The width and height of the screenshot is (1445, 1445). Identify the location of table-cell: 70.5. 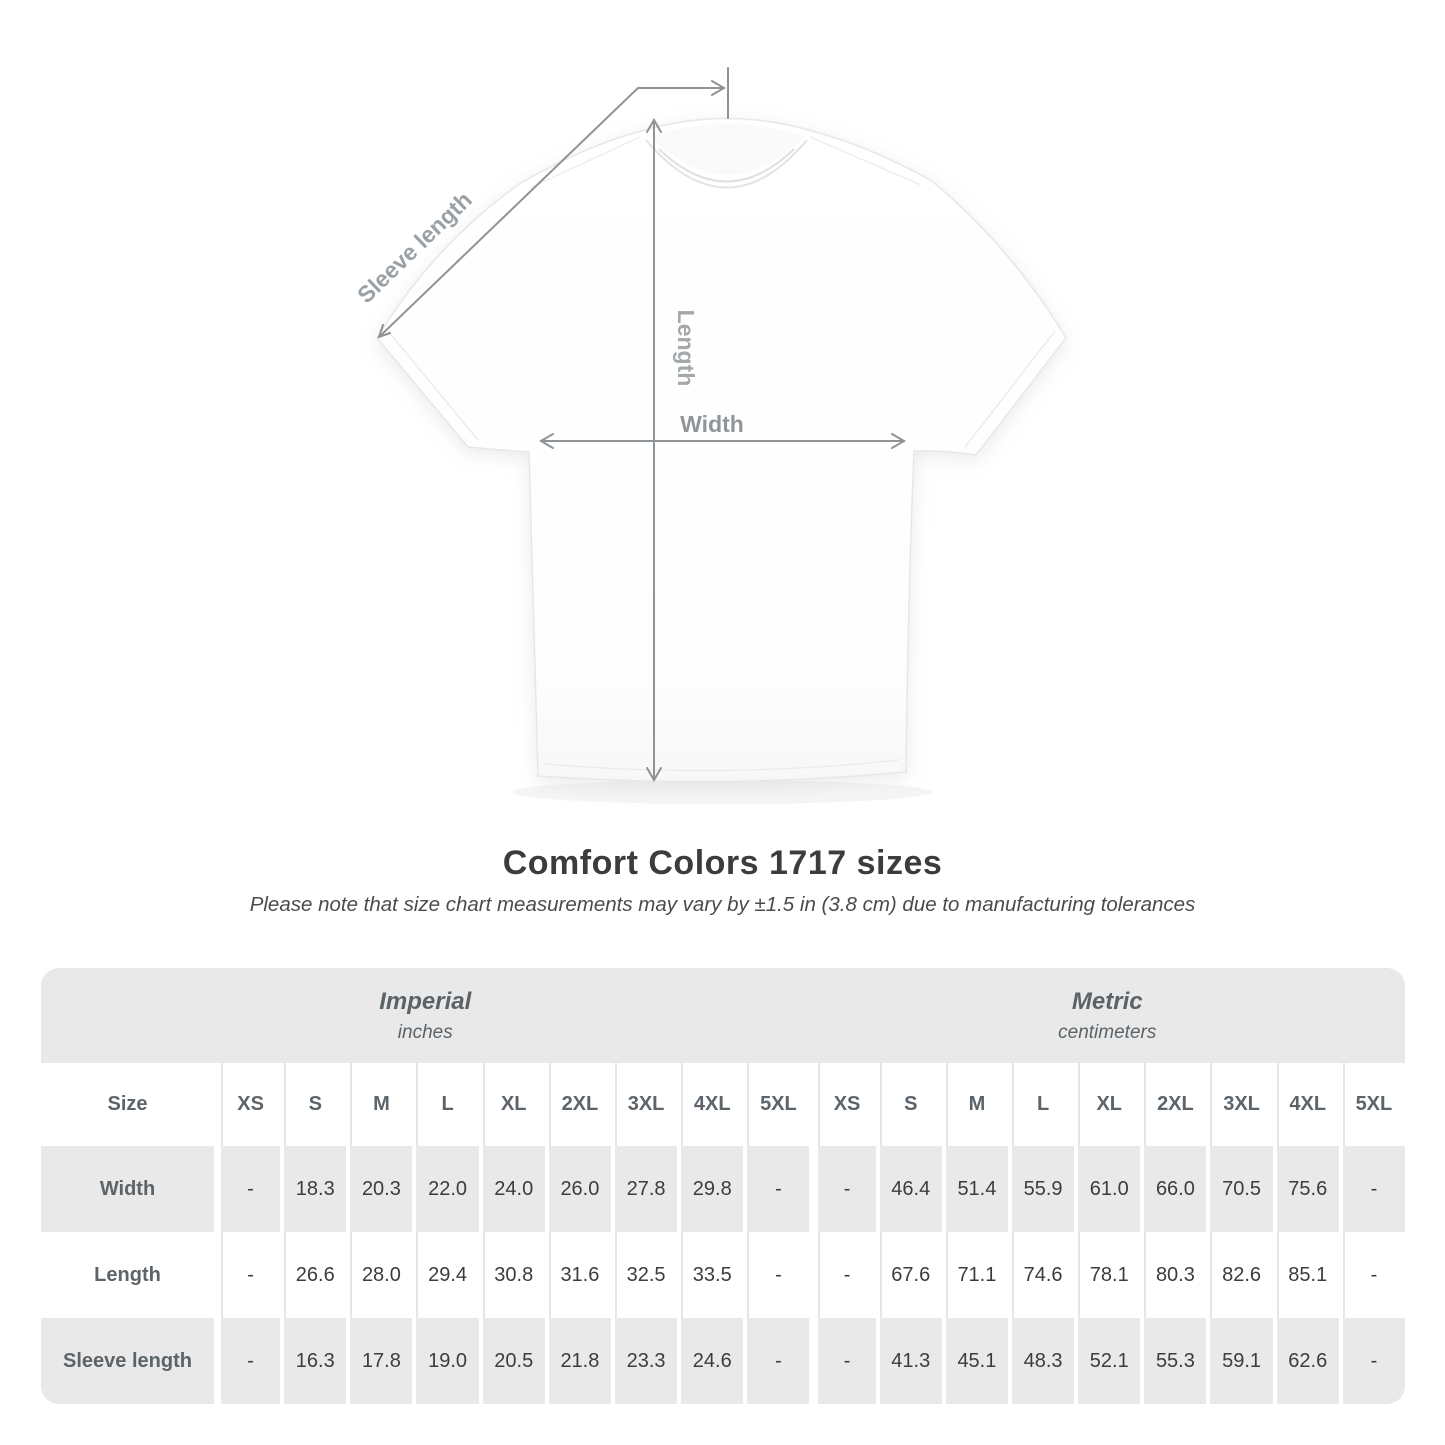
(1239, 1189).